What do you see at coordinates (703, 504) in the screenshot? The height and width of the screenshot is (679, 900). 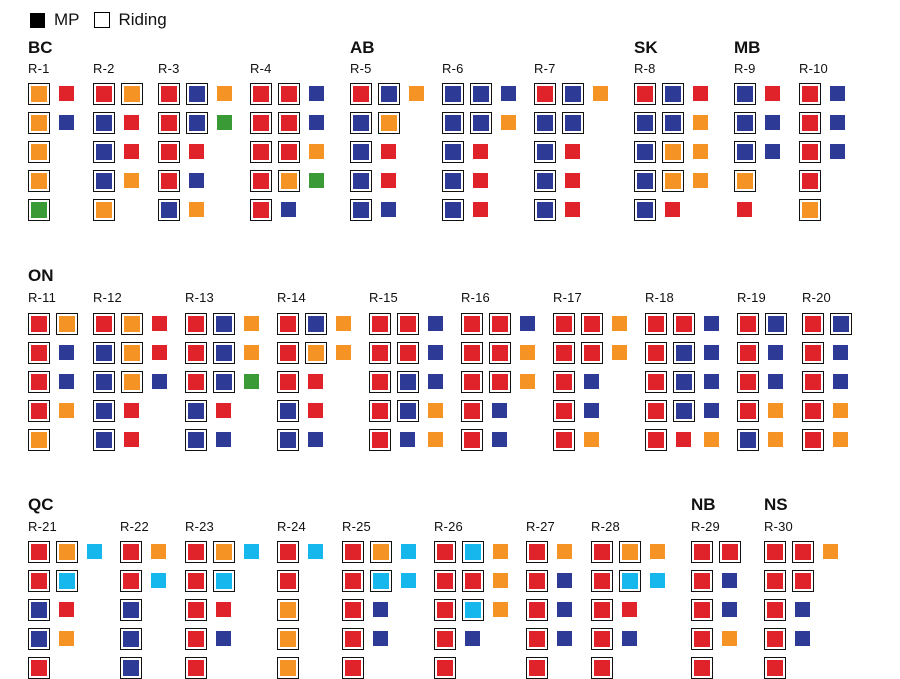 I see `province-label: NB` at bounding box center [703, 504].